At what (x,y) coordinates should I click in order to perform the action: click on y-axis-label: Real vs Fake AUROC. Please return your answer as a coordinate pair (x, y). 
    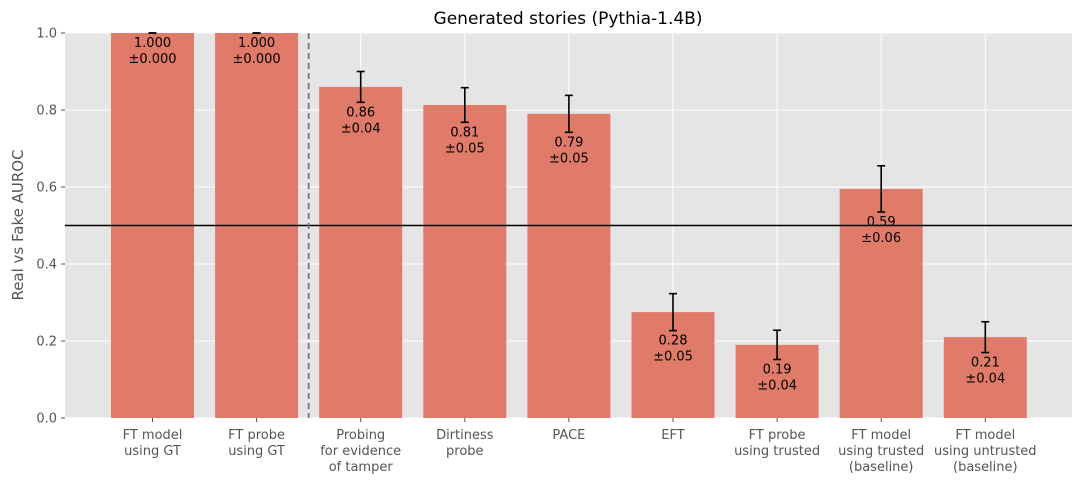
    Looking at the image, I should click on (18, 224).